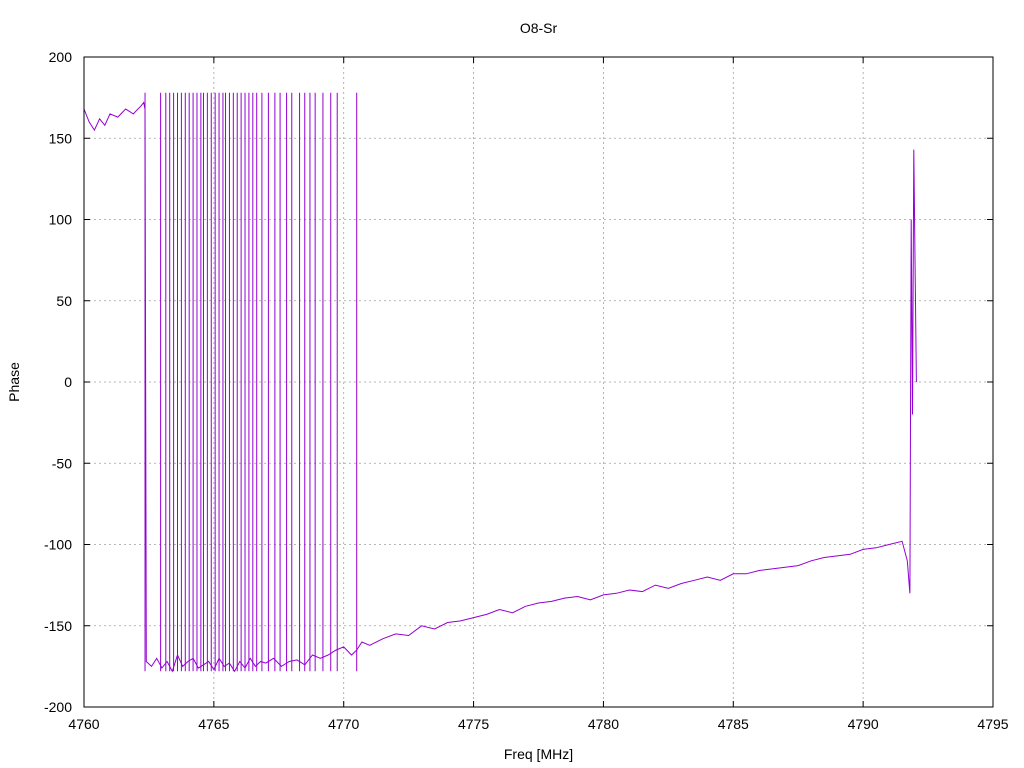  Describe the element at coordinates (61, 57) in the screenshot. I see `y-tick-label: 200` at that location.